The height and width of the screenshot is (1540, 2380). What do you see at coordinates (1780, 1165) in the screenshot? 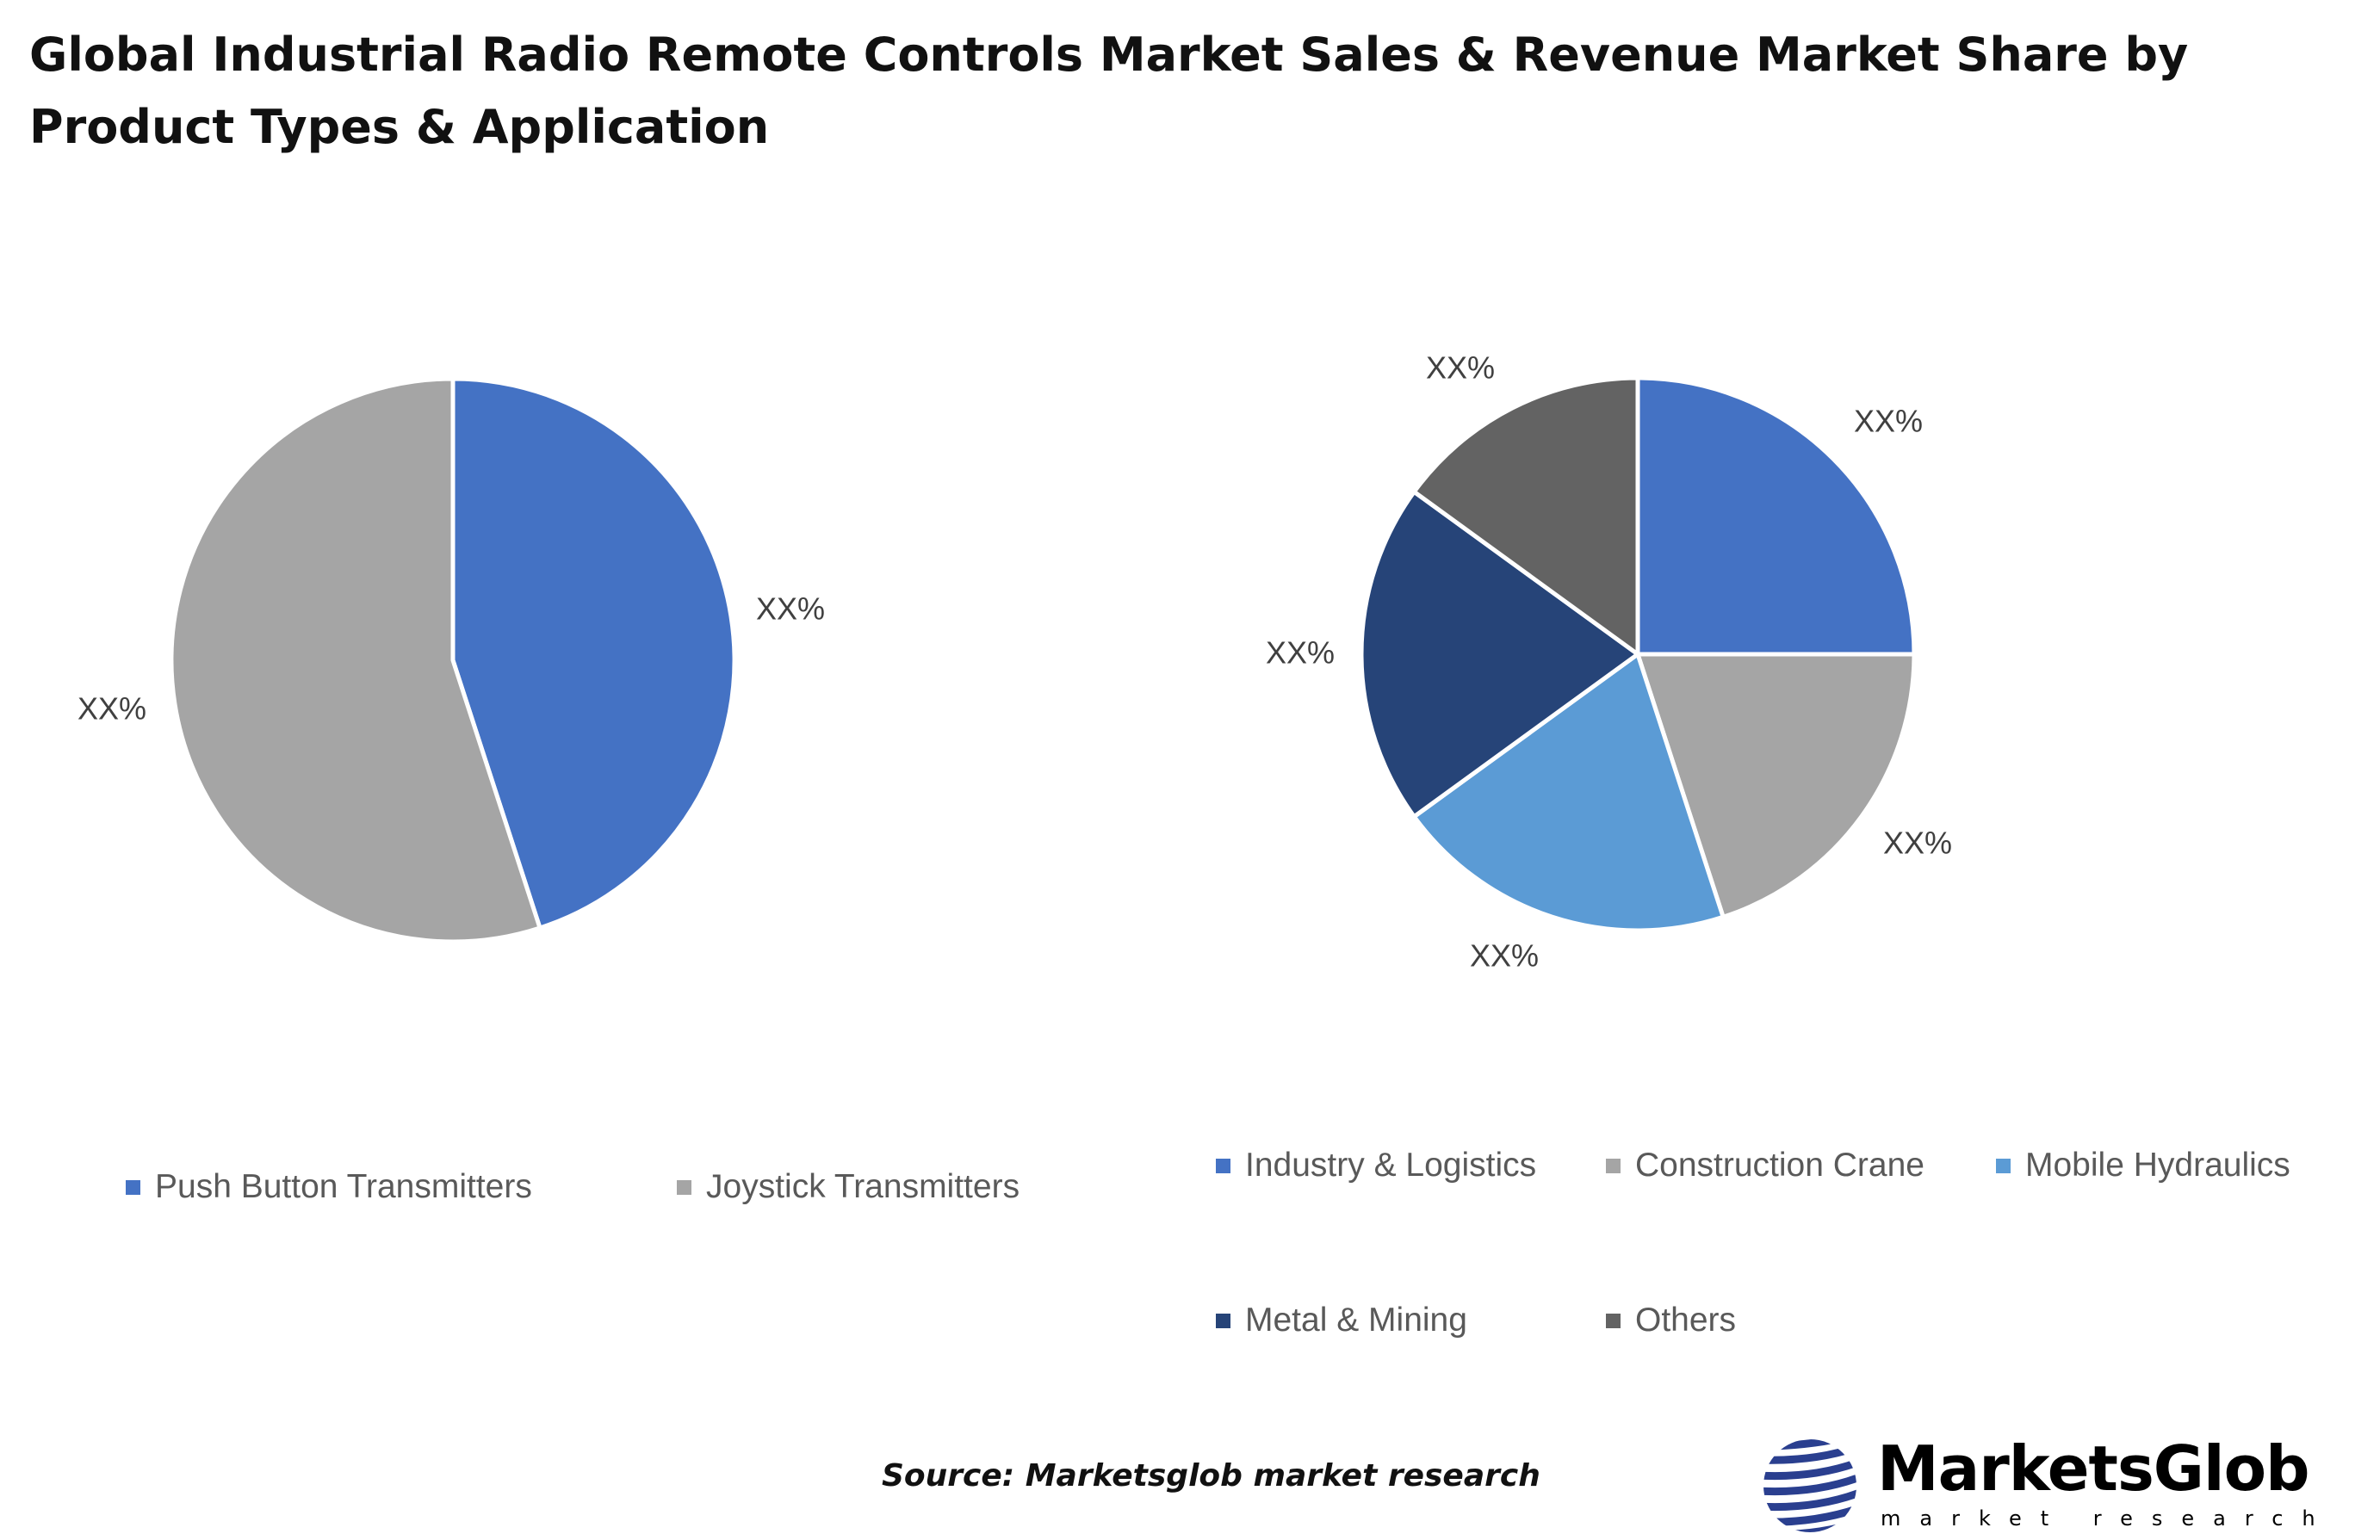
I see `legend-label: Construction Crane` at bounding box center [1780, 1165].